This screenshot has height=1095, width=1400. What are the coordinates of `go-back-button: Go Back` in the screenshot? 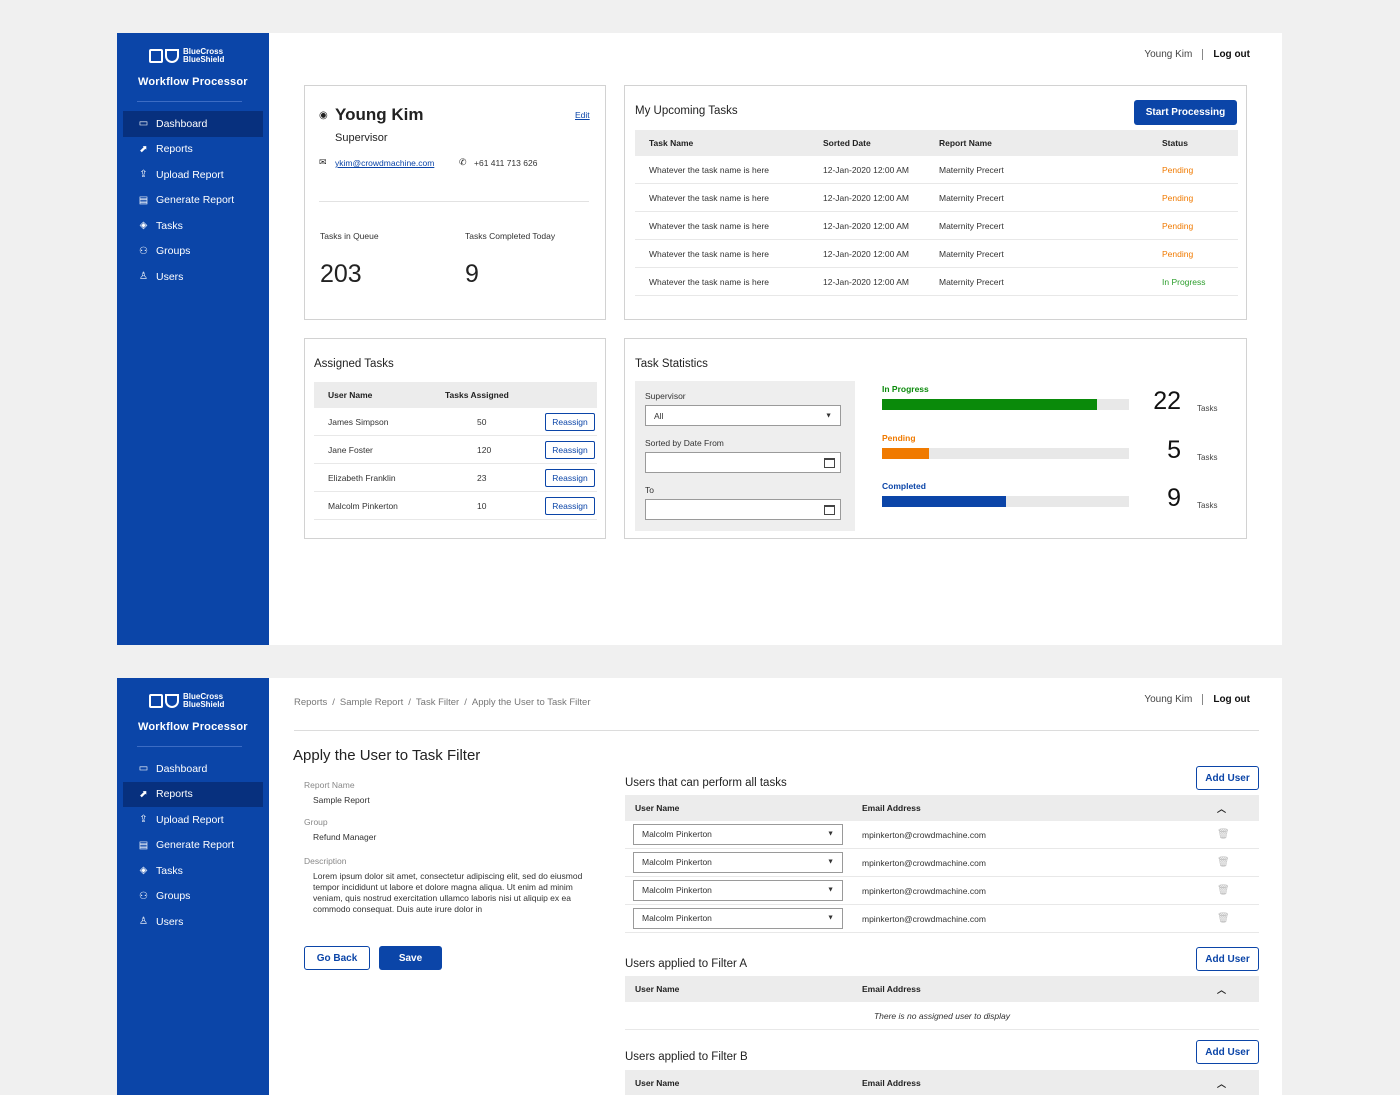 It's located at (337, 958).